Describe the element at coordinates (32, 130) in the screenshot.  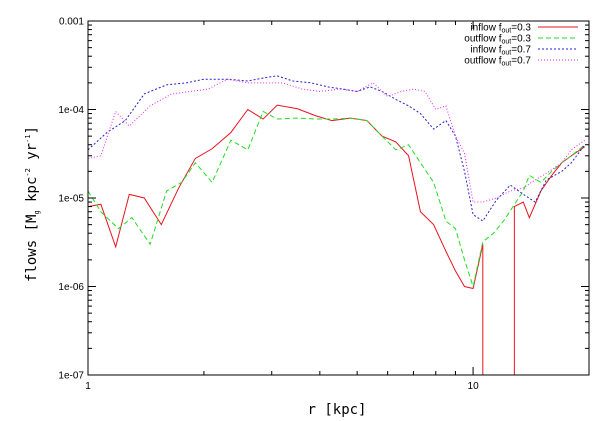
I see `y-axis-title-end: ]` at that location.